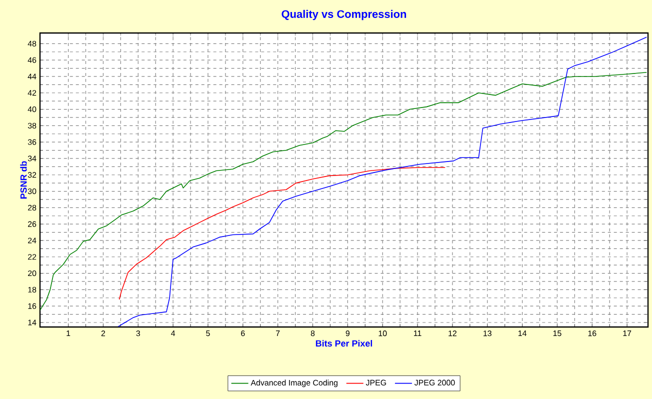  What do you see at coordinates (344, 15) in the screenshot?
I see `chart-title: Quality vs Compression` at bounding box center [344, 15].